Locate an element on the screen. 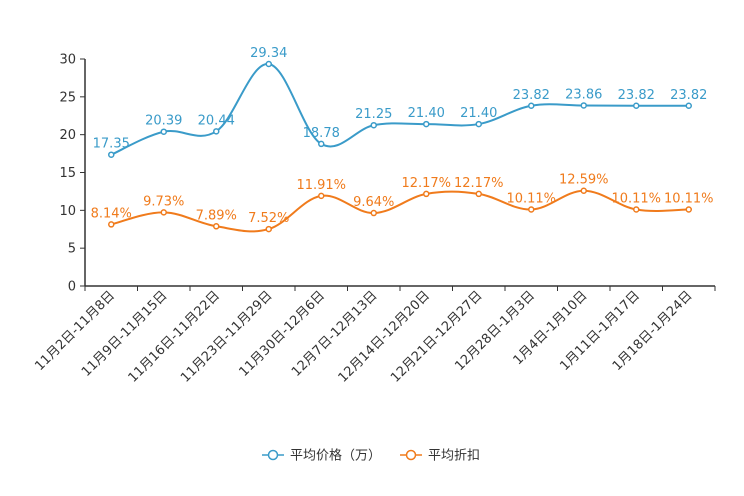  data-label: 20.44 is located at coordinates (216, 120).